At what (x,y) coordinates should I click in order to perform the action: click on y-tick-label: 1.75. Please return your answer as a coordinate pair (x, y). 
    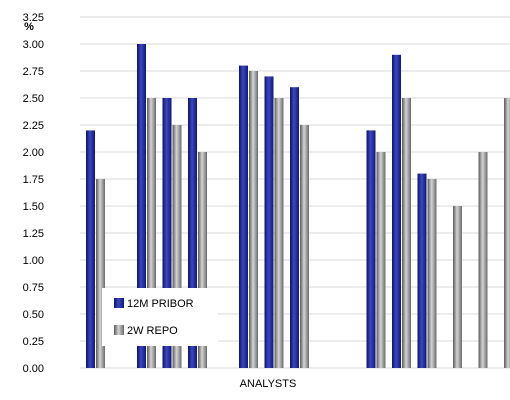
    Looking at the image, I should click on (33, 180).